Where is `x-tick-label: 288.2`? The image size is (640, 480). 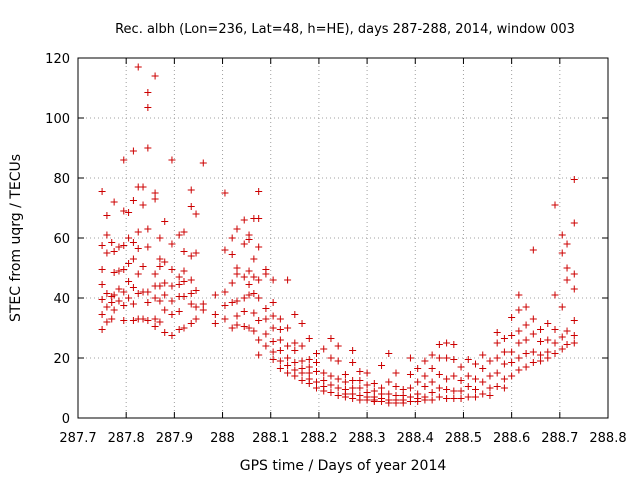
x-tick-label: 288.2 is located at coordinates (318, 438).